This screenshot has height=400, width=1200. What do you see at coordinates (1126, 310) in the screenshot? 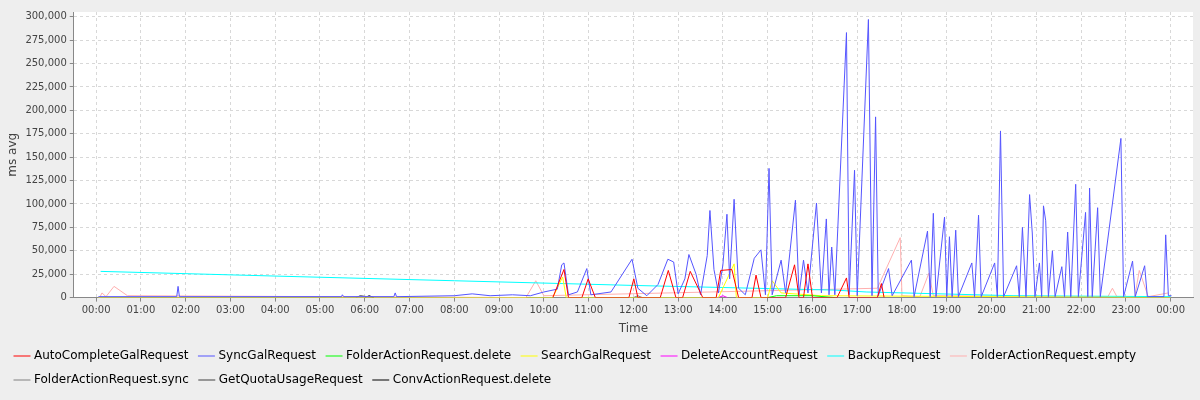
I see `x-tick-label: 23:00` at bounding box center [1126, 310].